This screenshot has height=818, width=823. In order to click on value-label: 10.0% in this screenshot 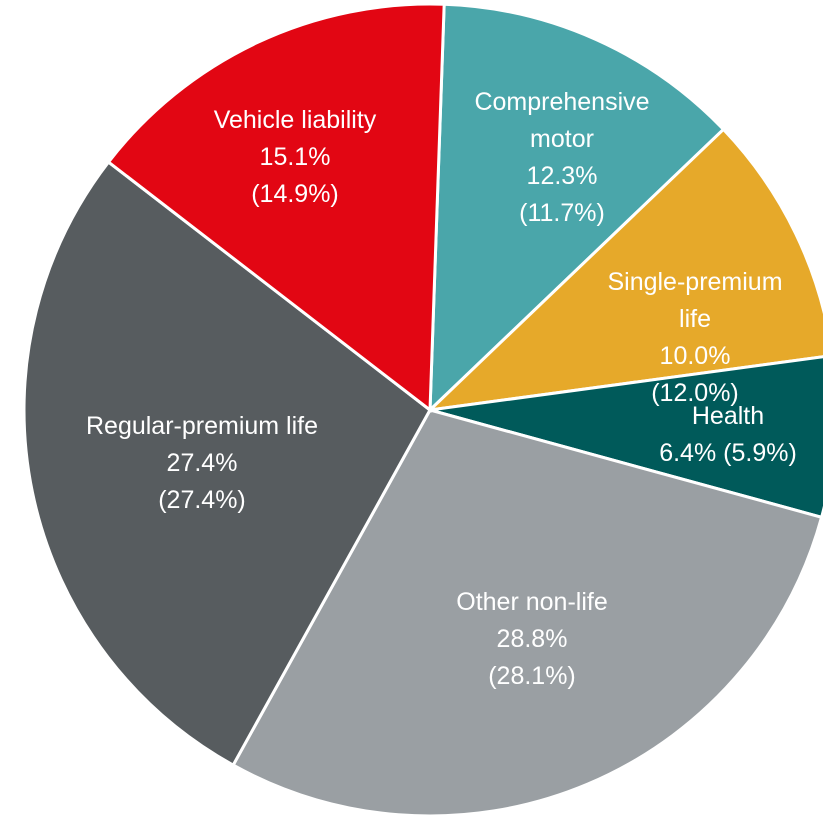, I will do `click(695, 356)`.